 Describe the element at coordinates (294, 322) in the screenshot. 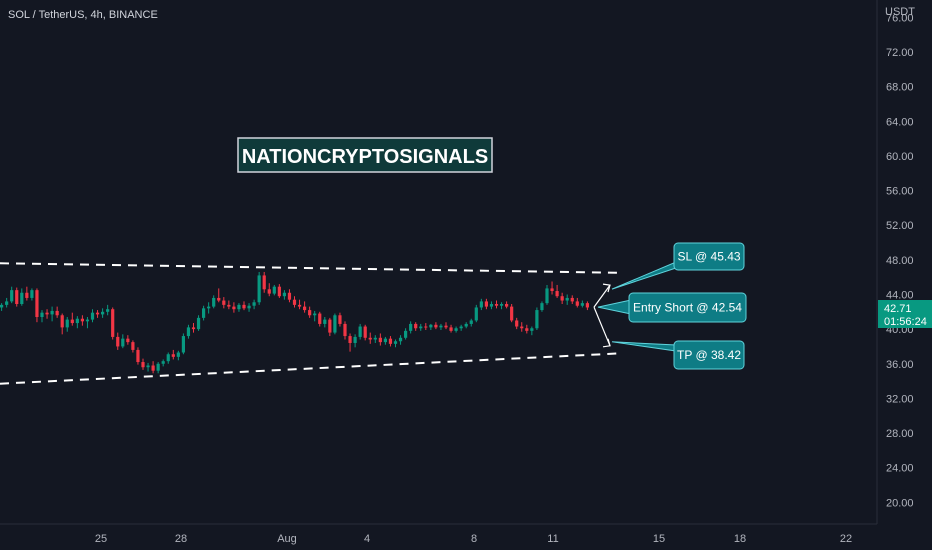

I see `candlestick-series` at that location.